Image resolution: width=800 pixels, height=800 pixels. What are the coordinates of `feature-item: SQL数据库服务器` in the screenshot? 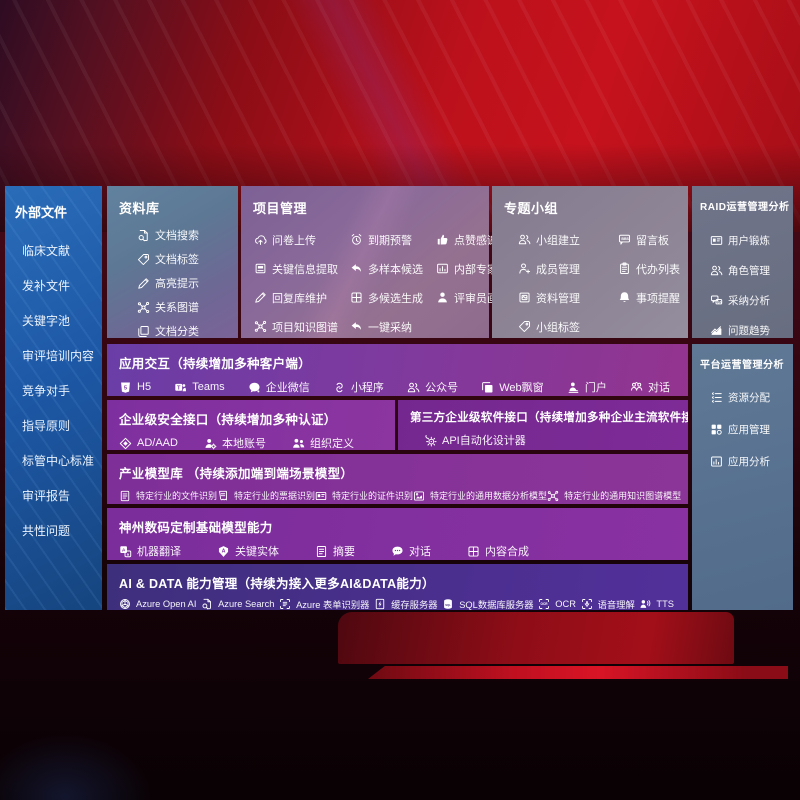 It's located at (488, 603).